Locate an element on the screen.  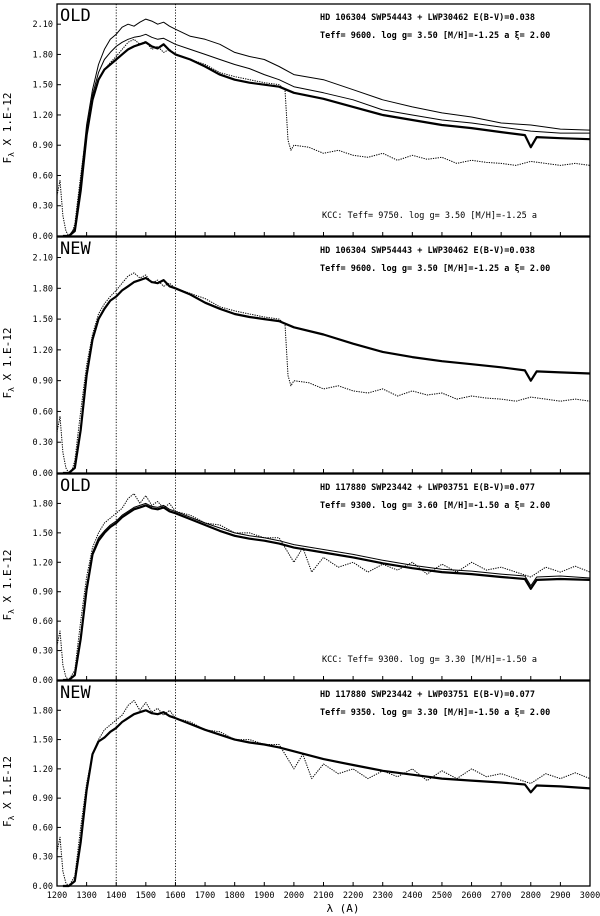
x-tick-label: 1800 is located at coordinates (234, 896).